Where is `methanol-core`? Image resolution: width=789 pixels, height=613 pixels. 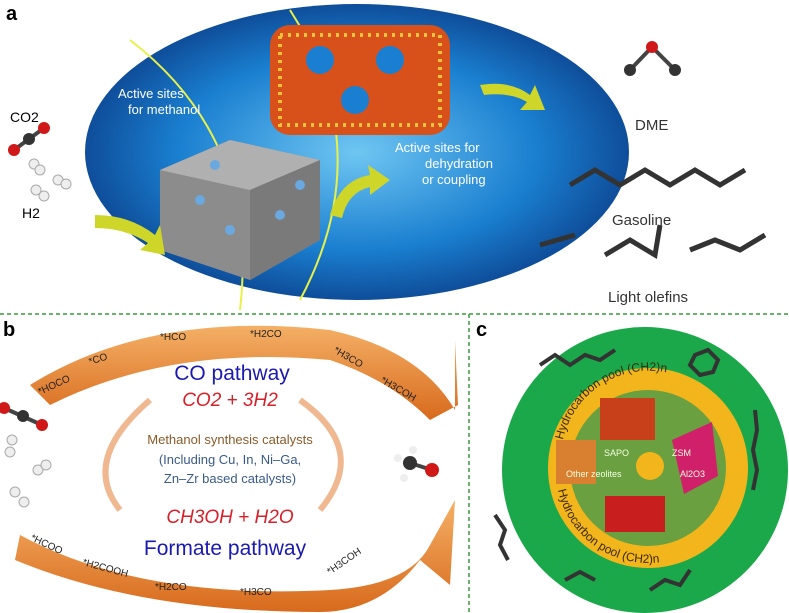
methanol-core is located at coordinates (650, 466).